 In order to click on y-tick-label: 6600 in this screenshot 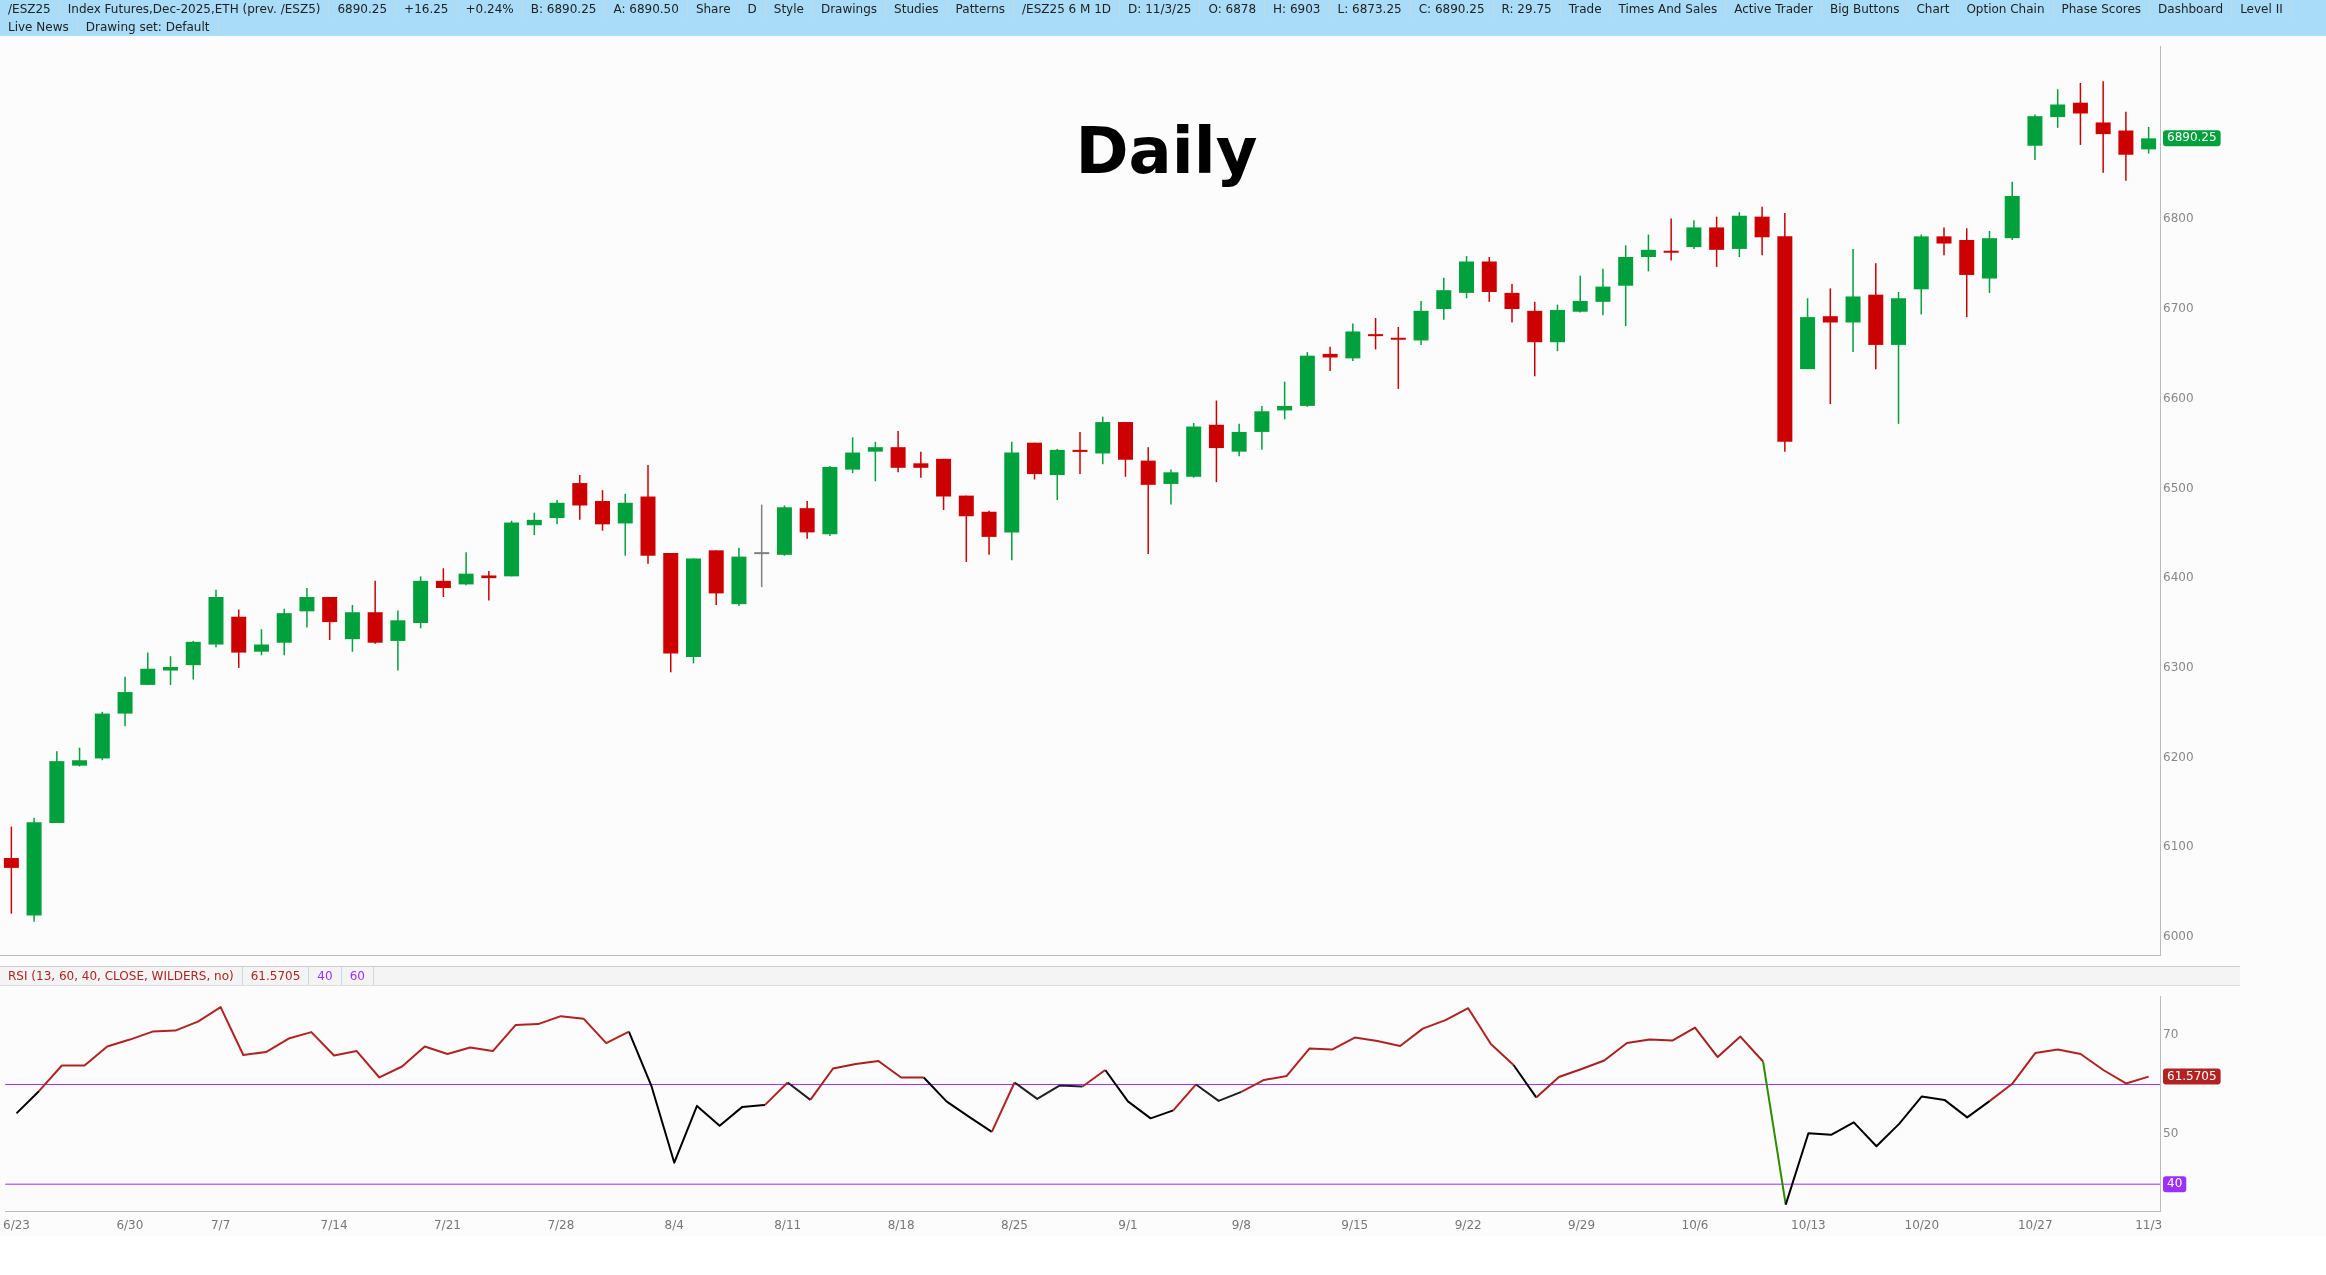, I will do `click(2178, 397)`.